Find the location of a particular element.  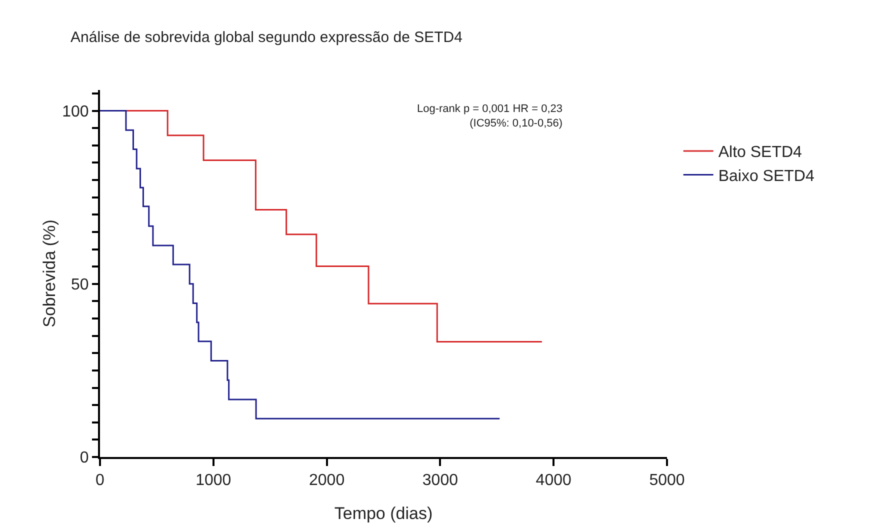

x-axis-title: Tempo (dias) is located at coordinates (383, 513).